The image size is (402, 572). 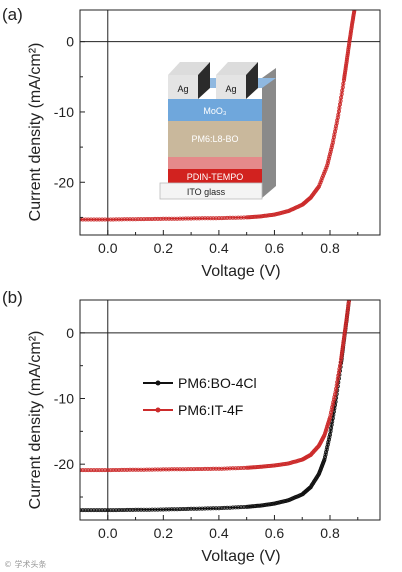 I want to click on panel-a-label: (a), so click(x=12, y=14).